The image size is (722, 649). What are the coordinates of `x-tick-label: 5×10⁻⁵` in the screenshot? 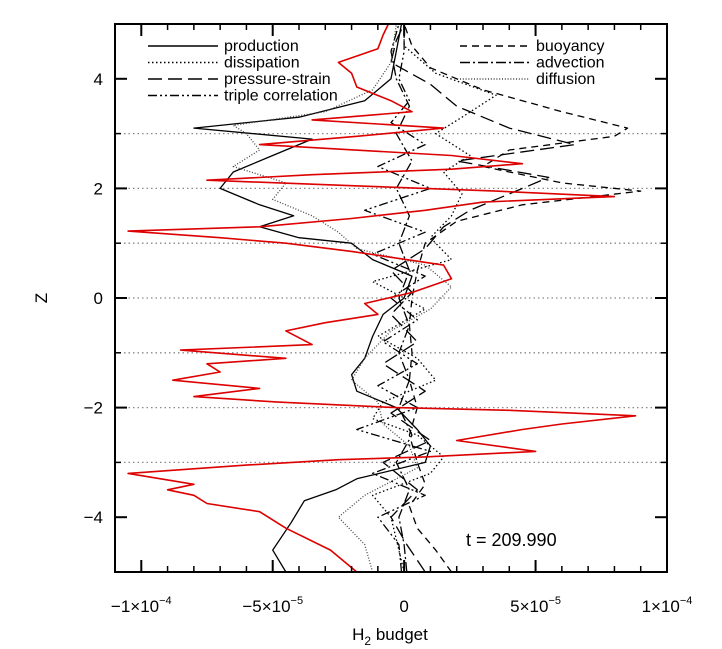 It's located at (535, 605).